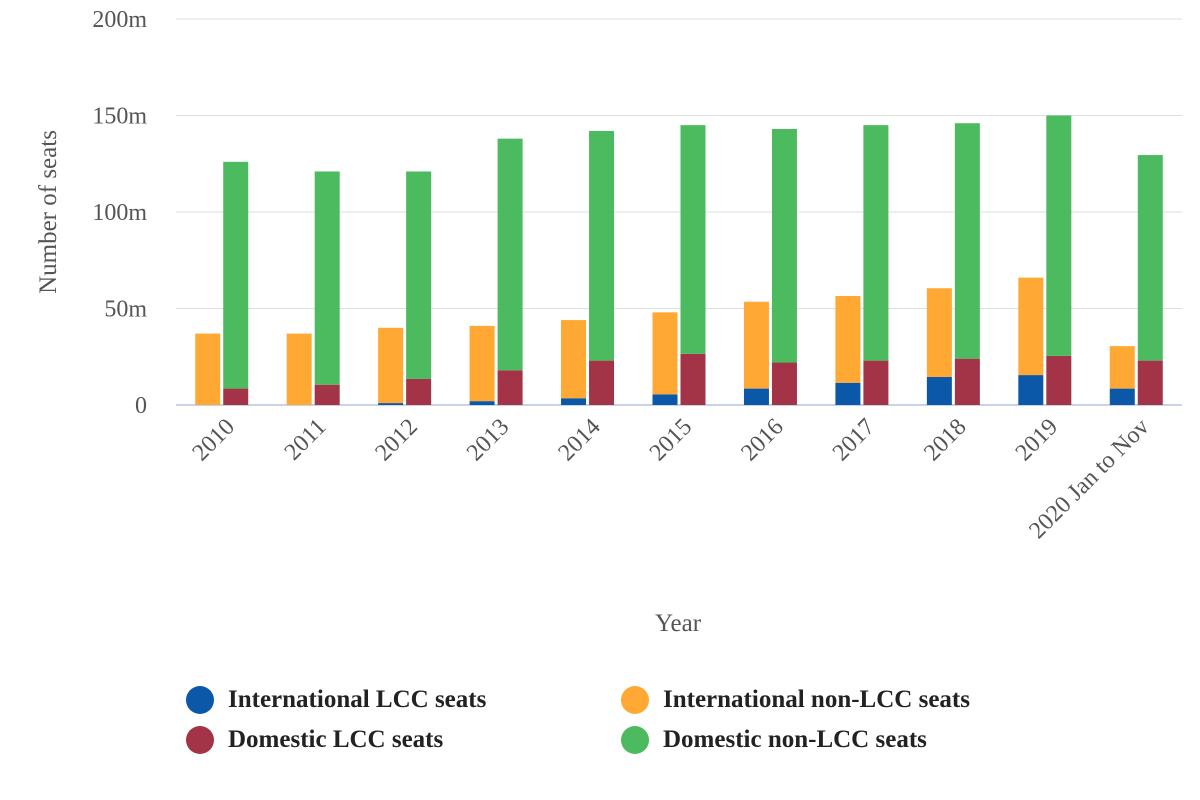  I want to click on legend-item-domestic-non-lcc: Domestic non-LCC seats, so click(774, 740).